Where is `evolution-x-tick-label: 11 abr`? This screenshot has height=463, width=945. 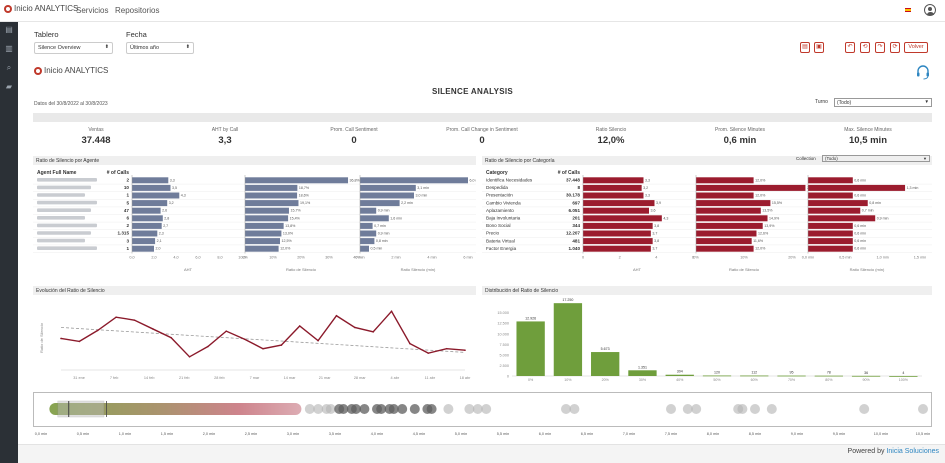
evolution-x-tick-label: 11 abr is located at coordinates (430, 378).